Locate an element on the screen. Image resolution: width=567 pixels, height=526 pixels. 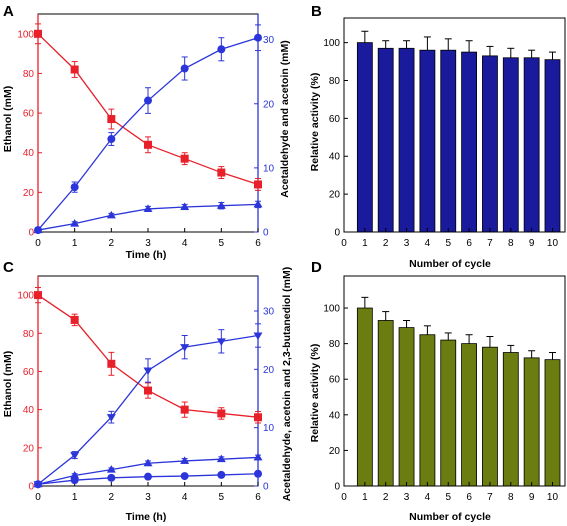
panel-b-ylabel: Relative activity (%) is located at coordinates (315, 122).